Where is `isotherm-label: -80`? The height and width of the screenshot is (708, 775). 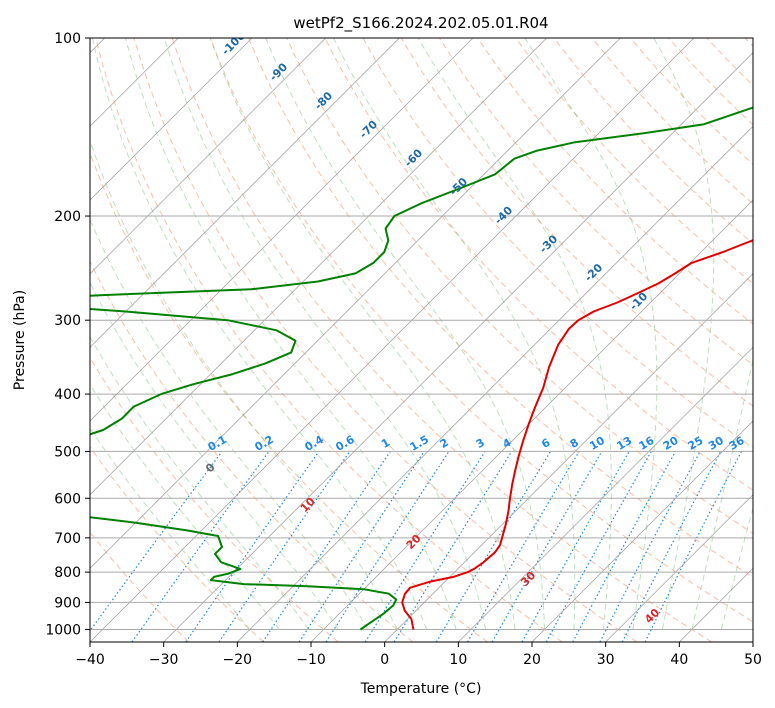 isotherm-label: -80 is located at coordinates (323, 100).